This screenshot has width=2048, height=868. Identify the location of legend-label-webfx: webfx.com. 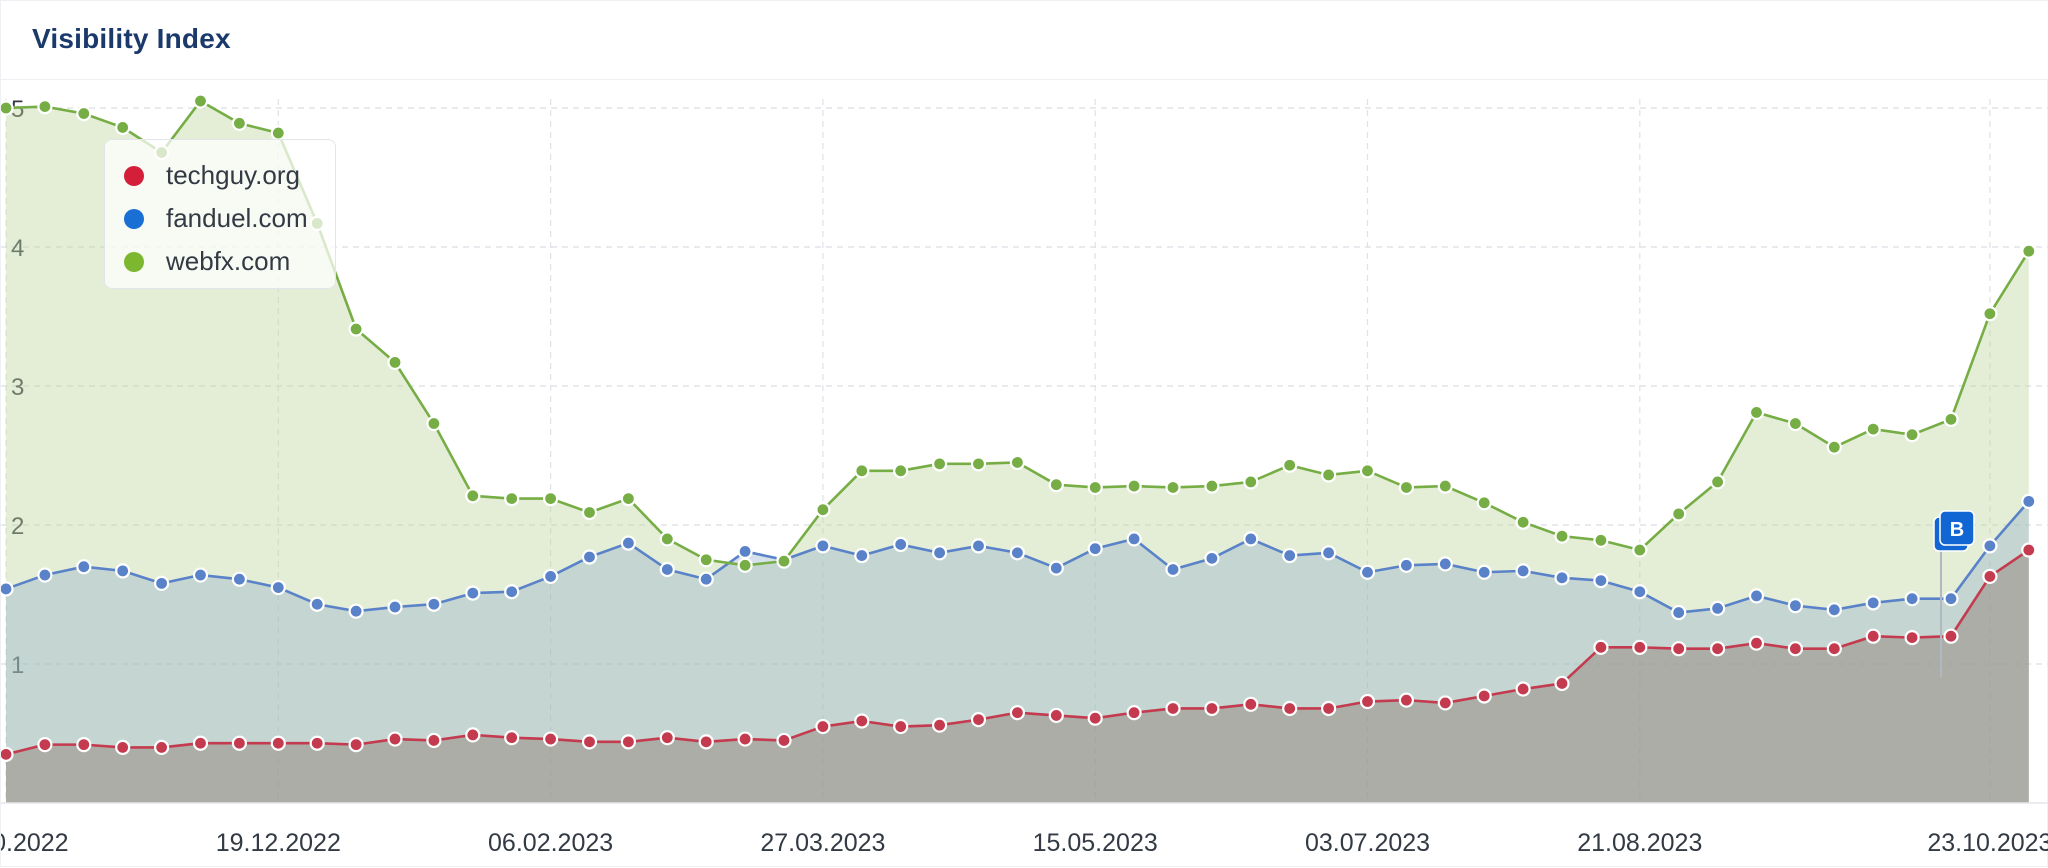
(228, 261).